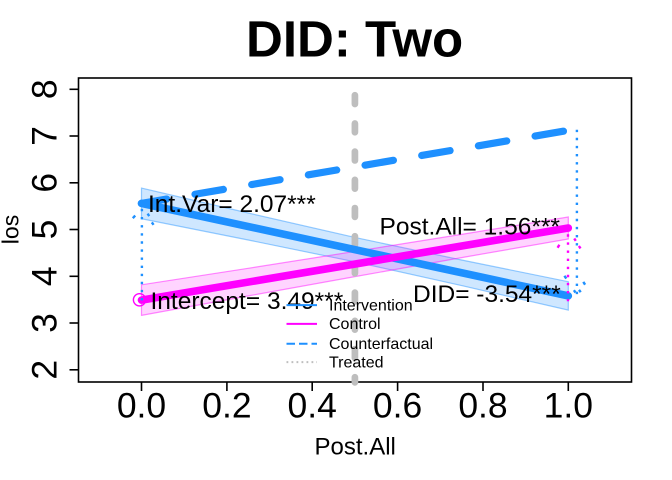 This screenshot has width=672, height=480. Describe the element at coordinates (44, 370) in the screenshot. I see `svg-text: 2` at that location.